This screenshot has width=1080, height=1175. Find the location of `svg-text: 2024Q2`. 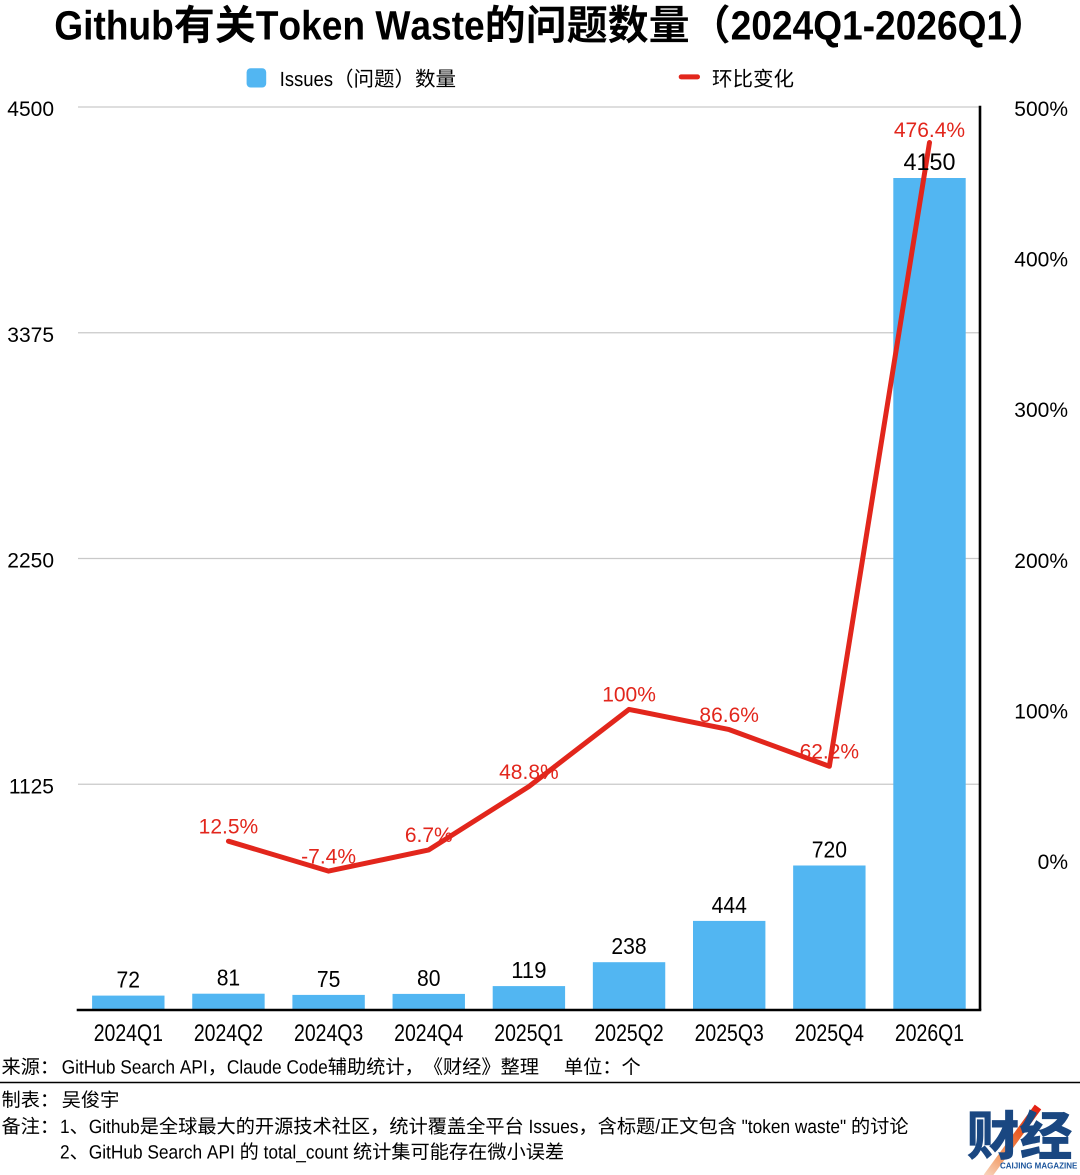

svg-text: 2024Q2 is located at coordinates (228, 1033).